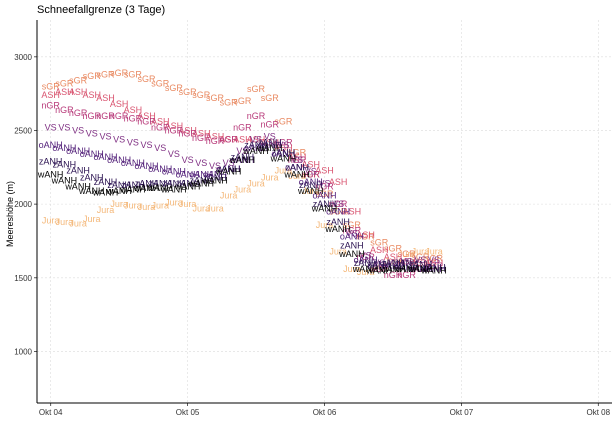 The image size is (616, 431). Describe the element at coordinates (188, 412) in the screenshot. I see `x-tick-label: Okt 05` at that location.